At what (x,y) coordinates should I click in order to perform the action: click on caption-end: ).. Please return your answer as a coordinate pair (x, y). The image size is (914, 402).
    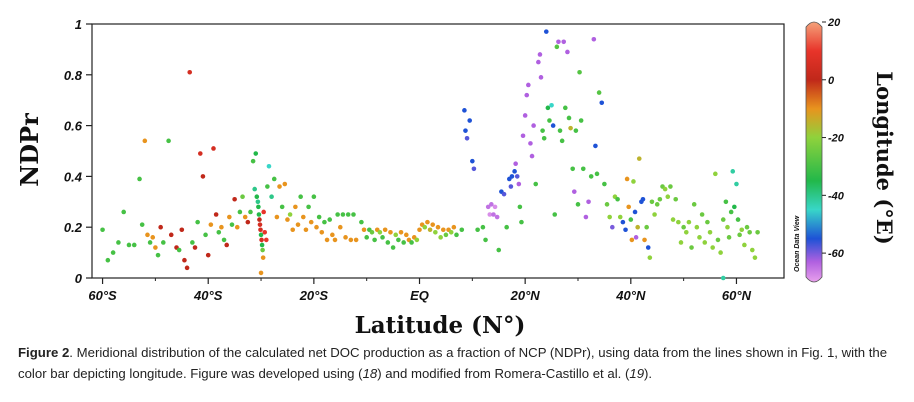
    Looking at the image, I should click on (648, 373).